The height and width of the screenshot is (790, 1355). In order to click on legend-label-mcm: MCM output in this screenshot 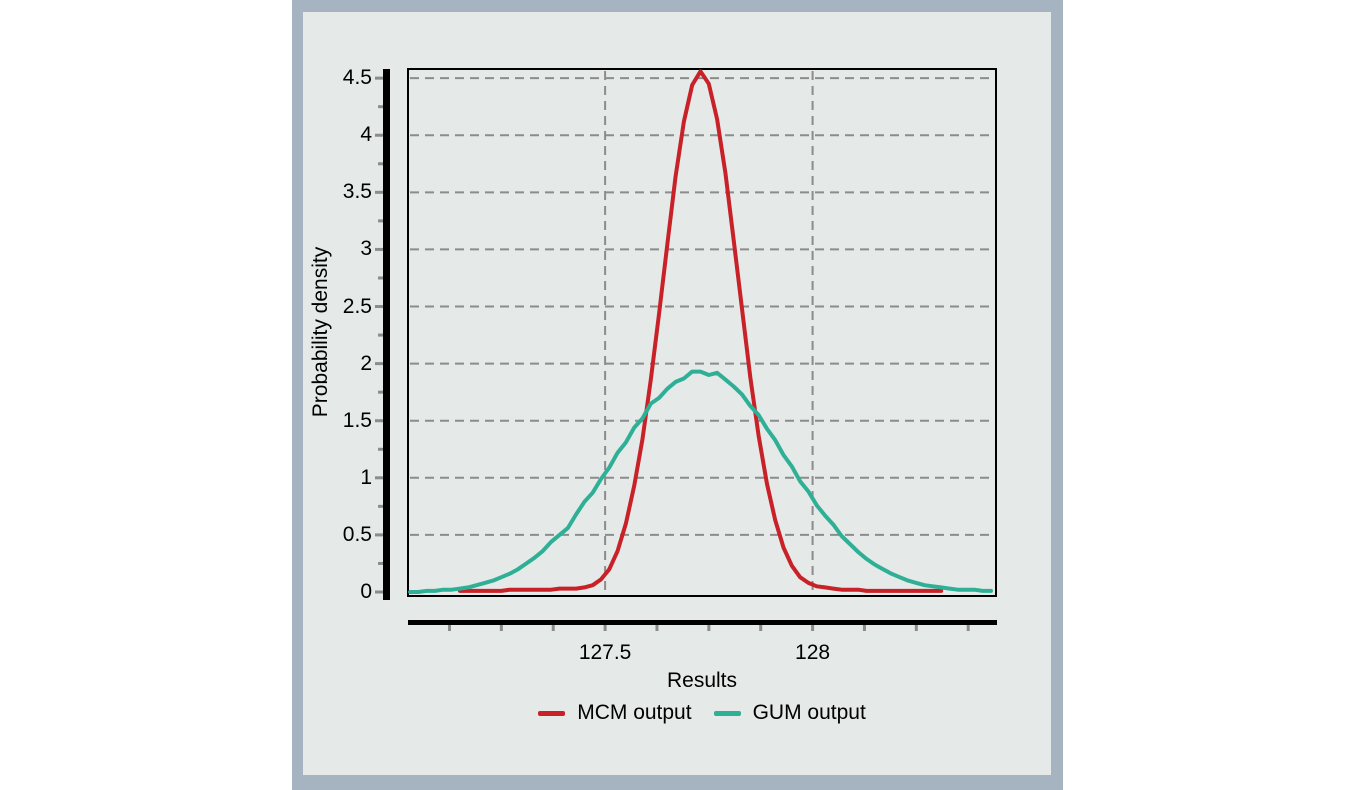, I will do `click(634, 712)`.